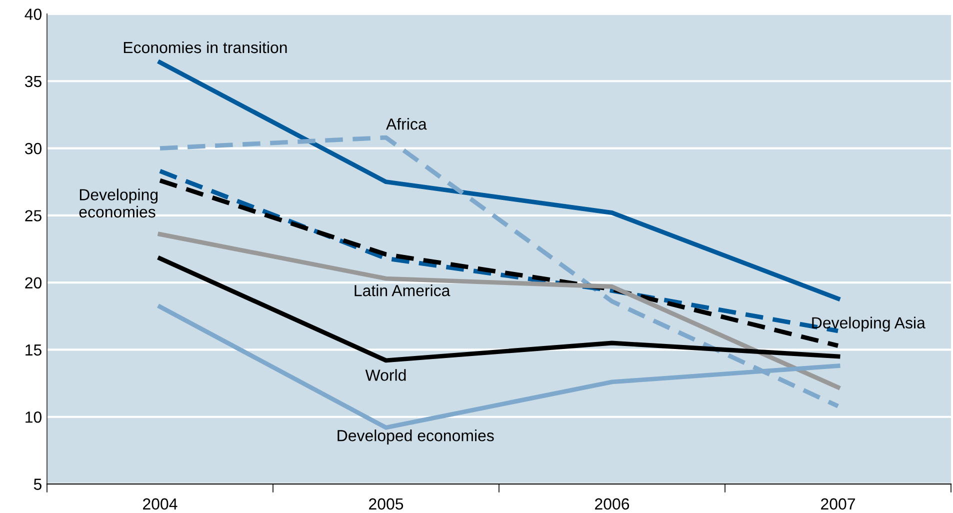 The image size is (953, 513). What do you see at coordinates (33, 216) in the screenshot?
I see `y-tick-label: 25` at bounding box center [33, 216].